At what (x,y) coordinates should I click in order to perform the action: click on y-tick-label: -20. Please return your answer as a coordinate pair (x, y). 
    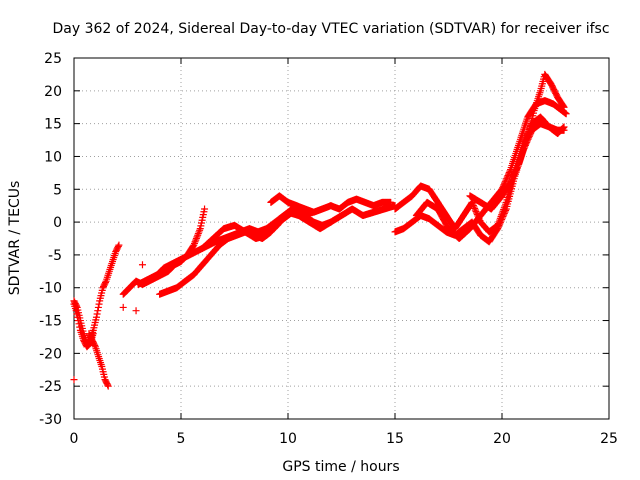
    Looking at the image, I should click on (50, 354).